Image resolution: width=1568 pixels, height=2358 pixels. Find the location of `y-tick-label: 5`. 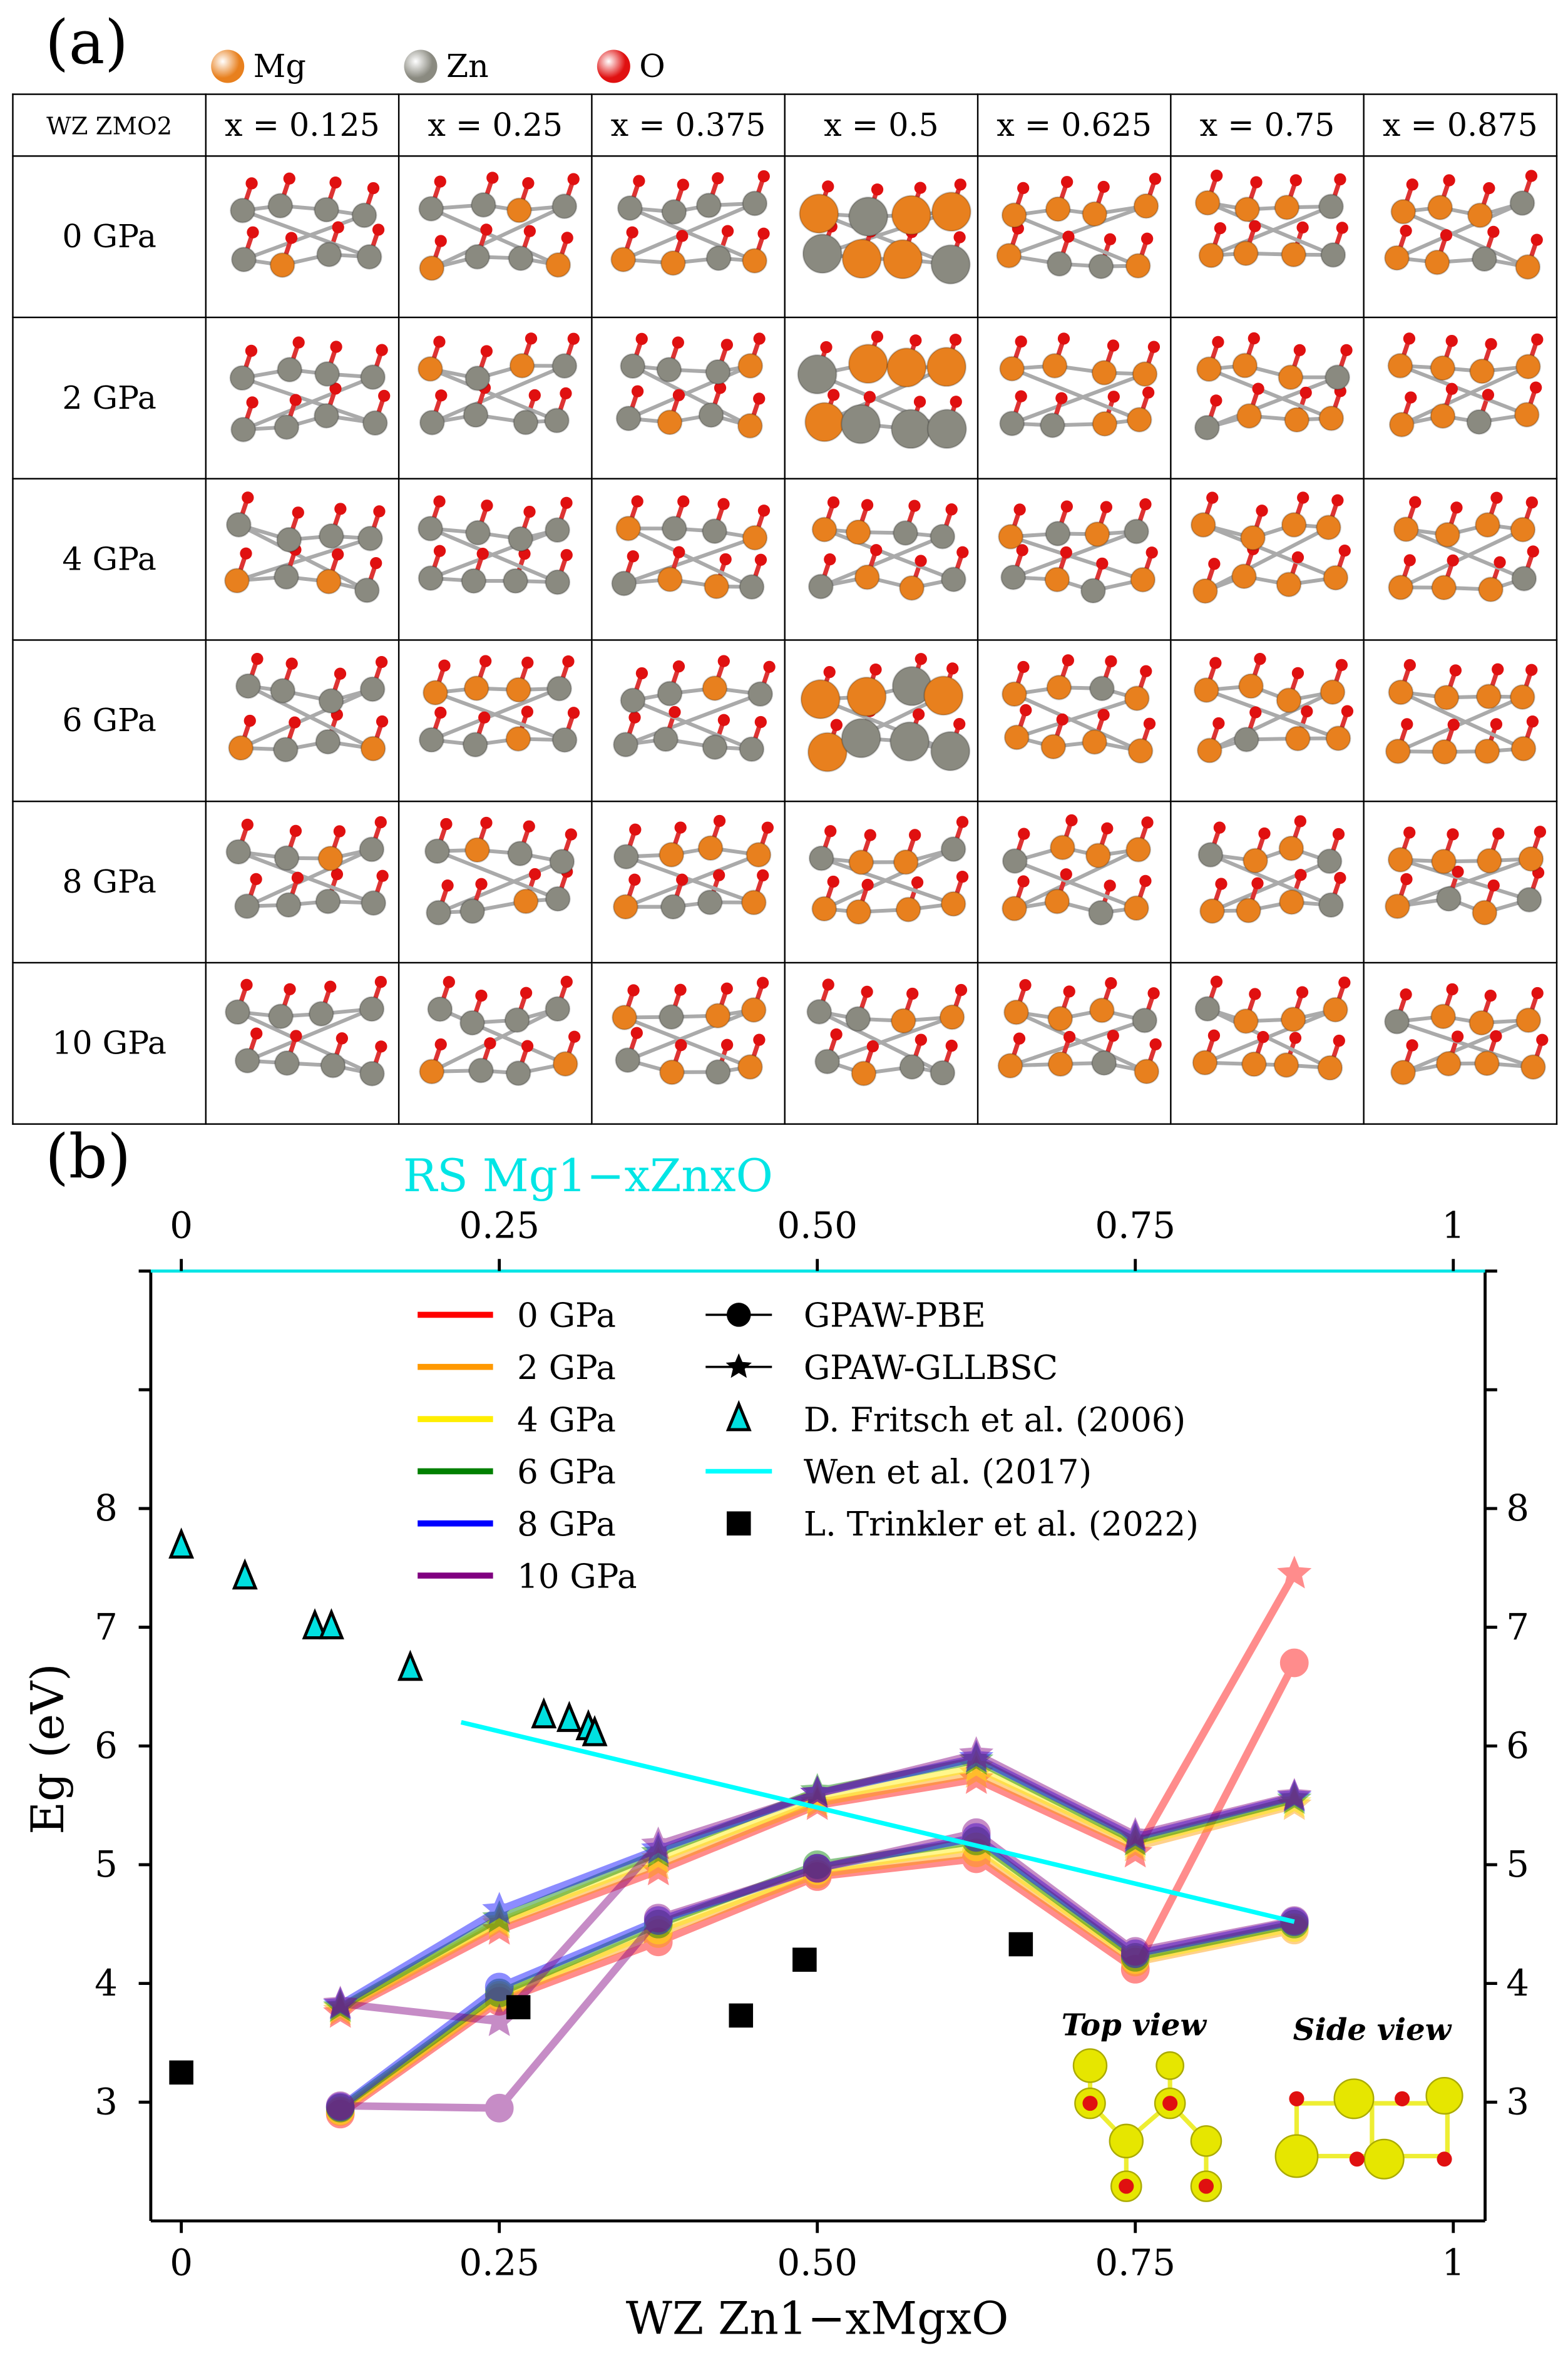

y-tick-label: 5 is located at coordinates (107, 1864).